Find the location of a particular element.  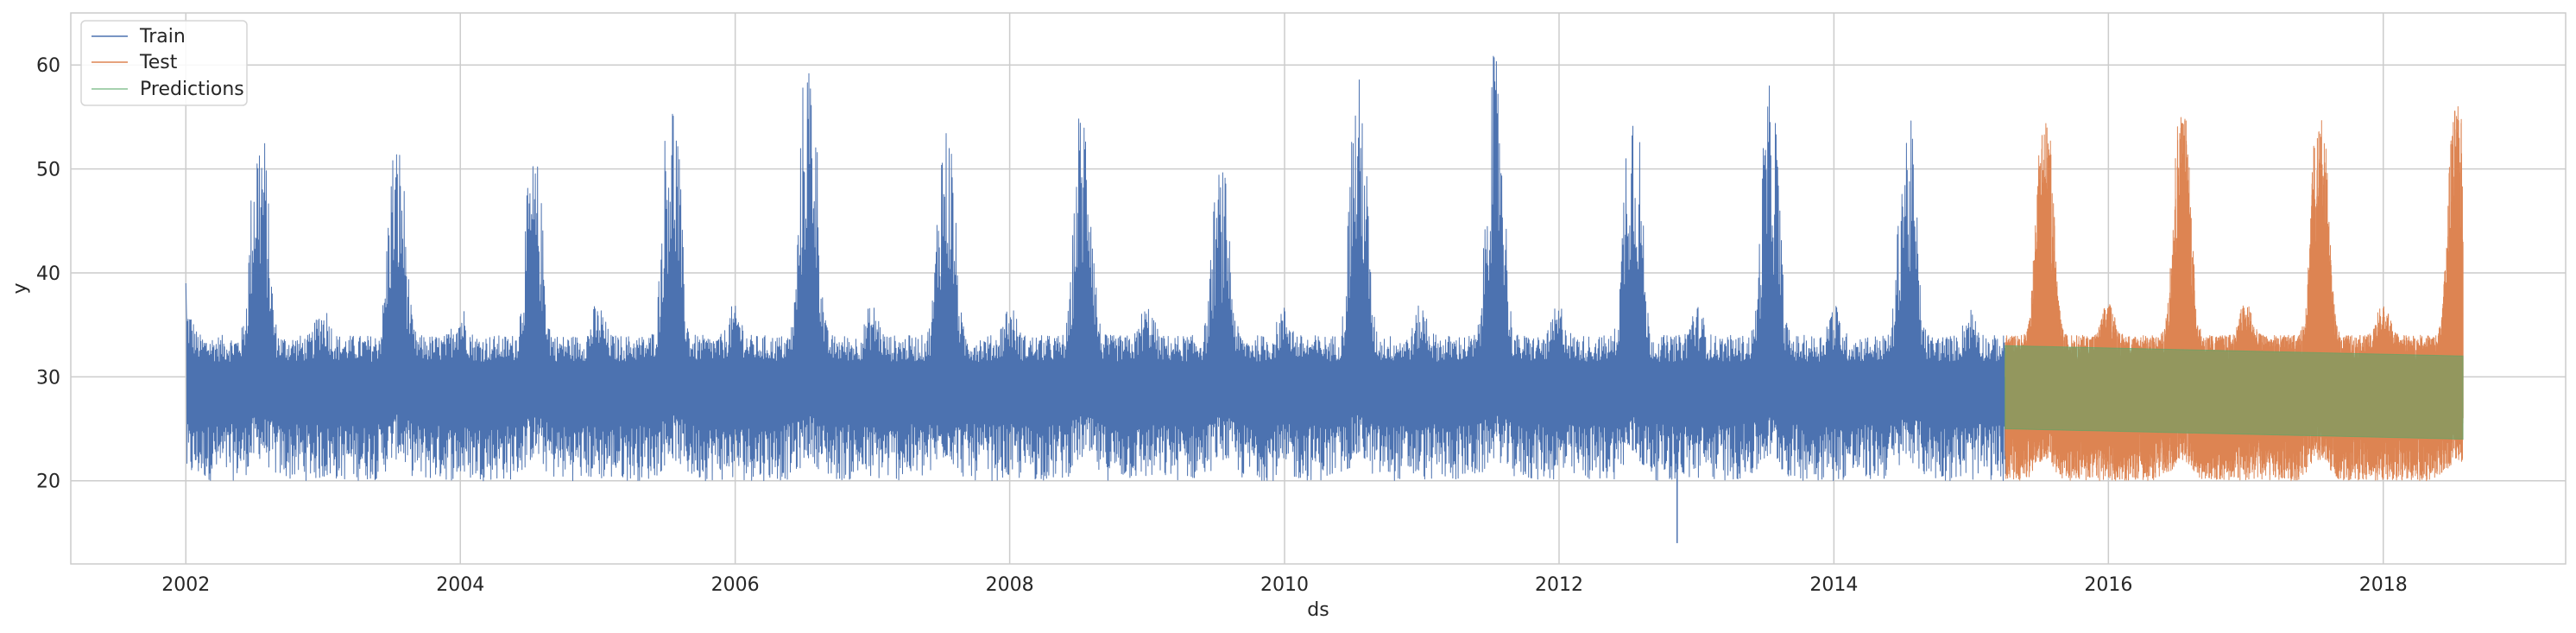

x-tick-label: 2002 is located at coordinates (185, 585).